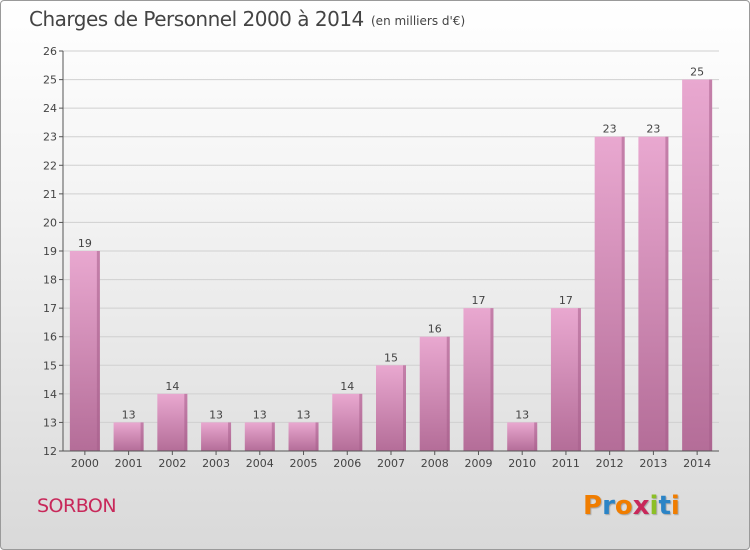  I want to click on proxiti-logo: Proxiti, so click(631, 506).